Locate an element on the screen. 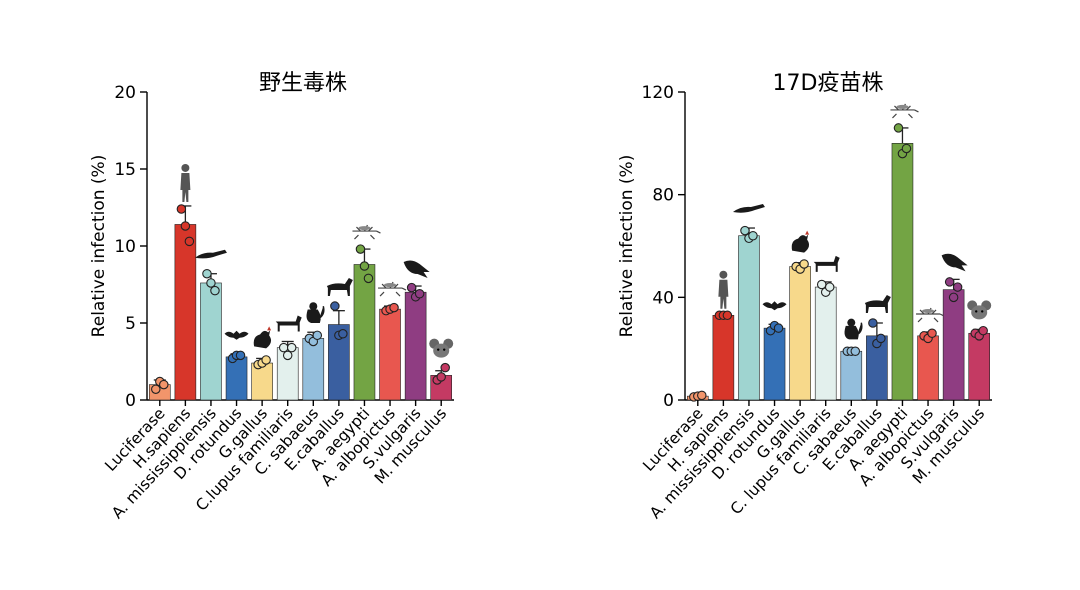  y-tick-label: 0 is located at coordinates (668, 401).